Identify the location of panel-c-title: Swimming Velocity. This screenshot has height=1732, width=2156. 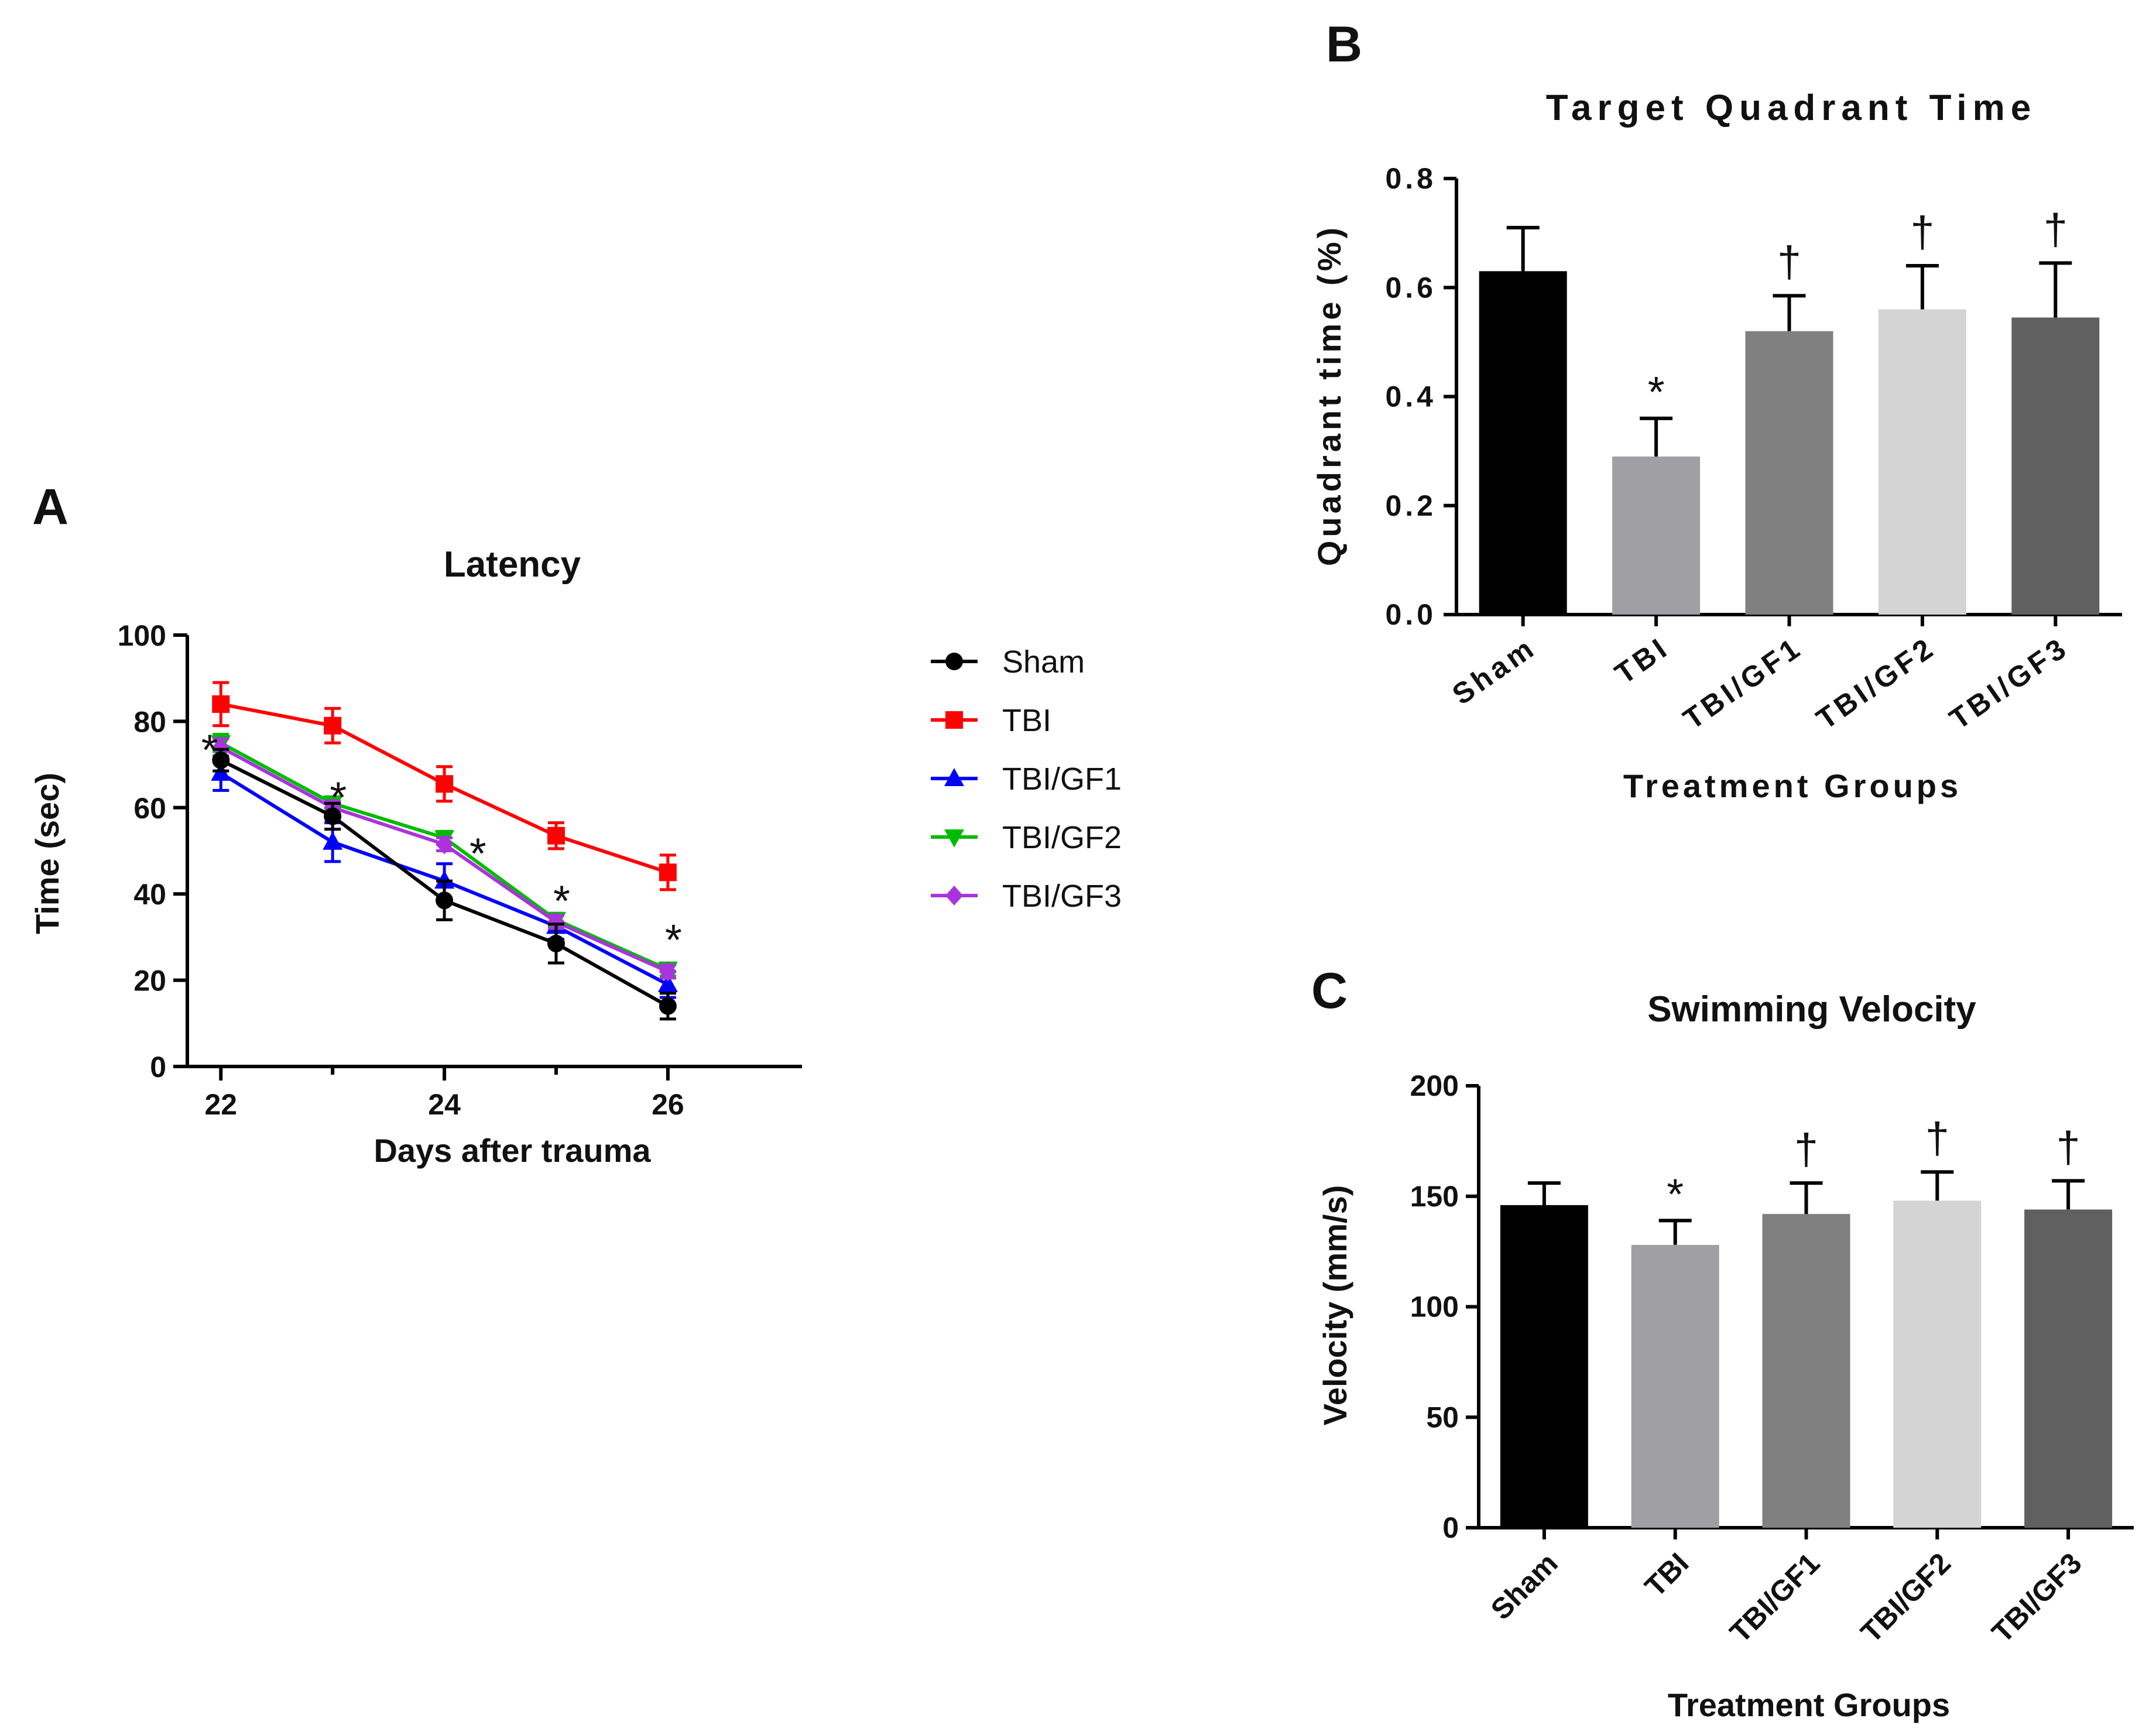
(1812, 1009).